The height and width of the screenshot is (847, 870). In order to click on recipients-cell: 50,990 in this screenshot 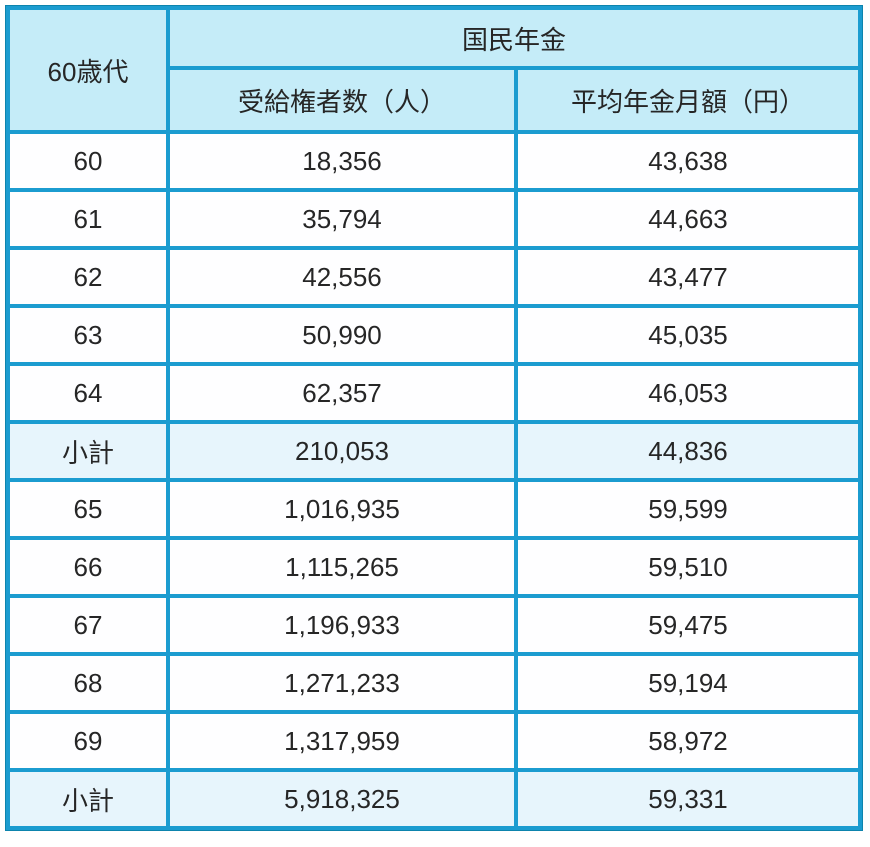, I will do `click(342, 335)`.